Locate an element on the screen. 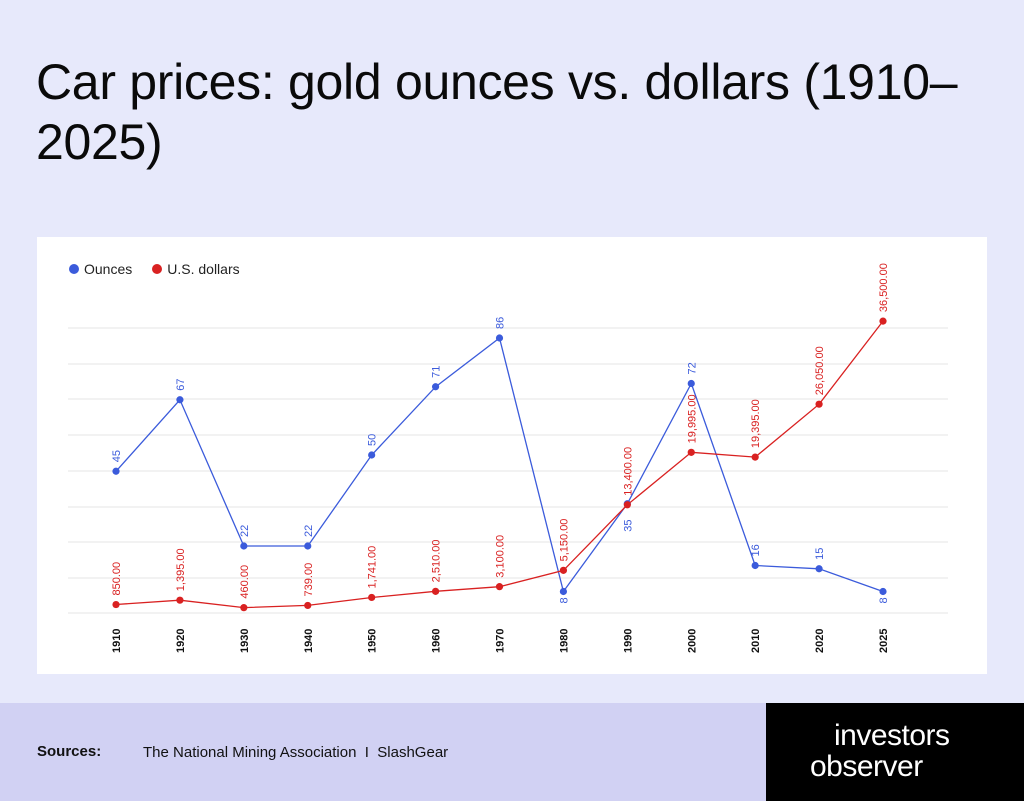 The width and height of the screenshot is (1024, 801). data-label-dollars: 460.00 is located at coordinates (245, 582).